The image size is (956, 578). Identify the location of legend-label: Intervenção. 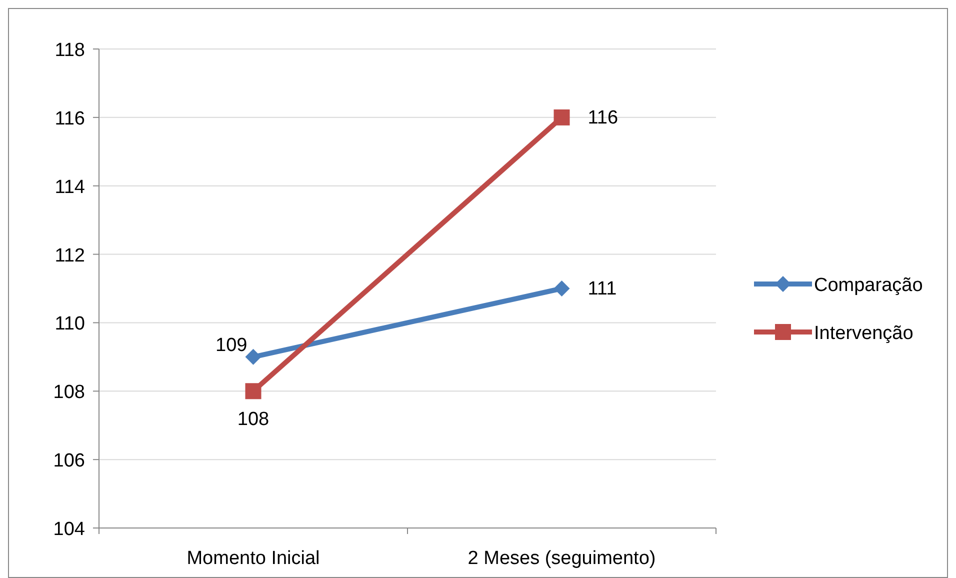
(864, 333).